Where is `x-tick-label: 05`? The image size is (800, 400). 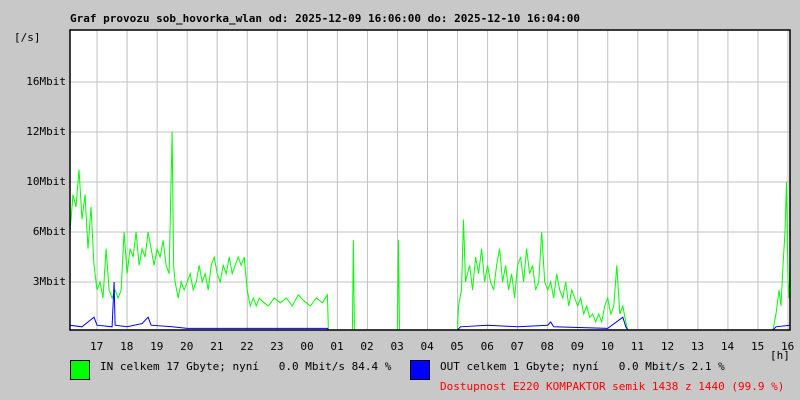
x-tick-label: 05 is located at coordinates (457, 346).